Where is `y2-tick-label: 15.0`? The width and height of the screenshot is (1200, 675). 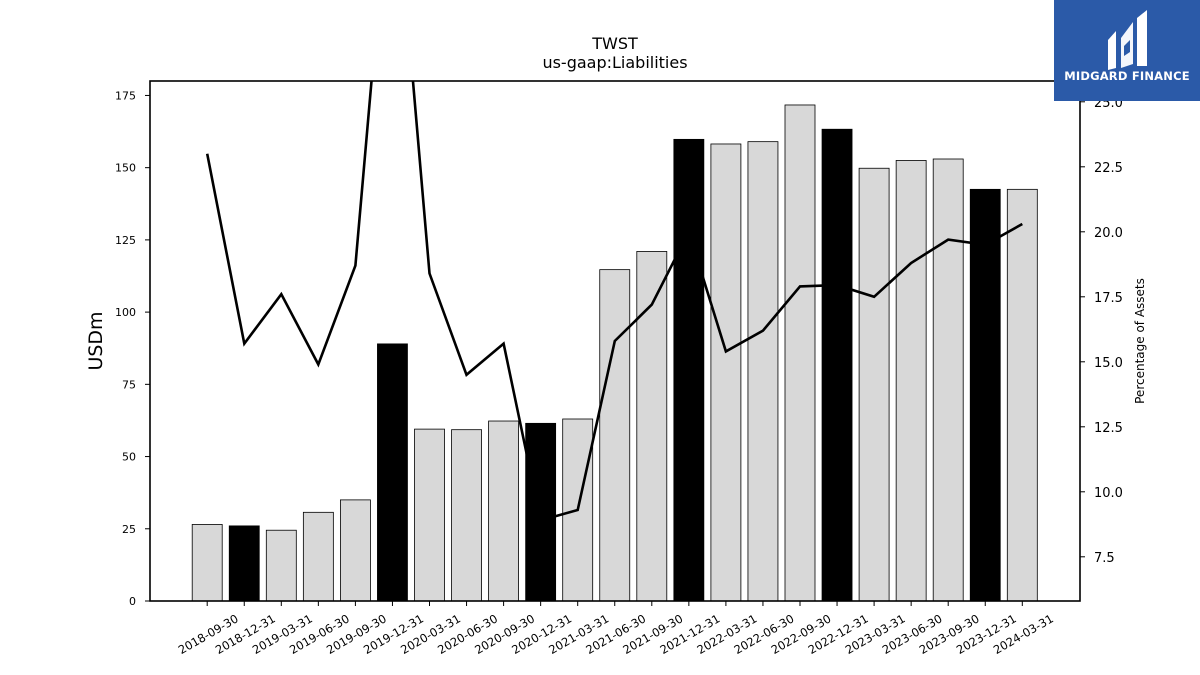 y2-tick-label: 15.0 is located at coordinates (1108, 363).